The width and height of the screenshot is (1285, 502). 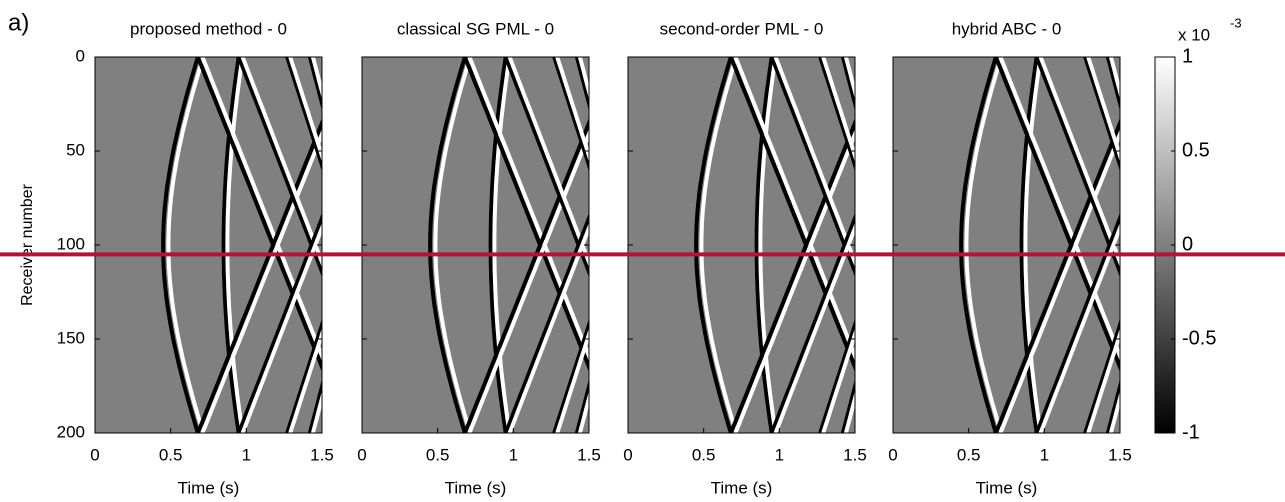 What do you see at coordinates (1236, 22) in the screenshot?
I see `colorbar-exponent: -3` at bounding box center [1236, 22].